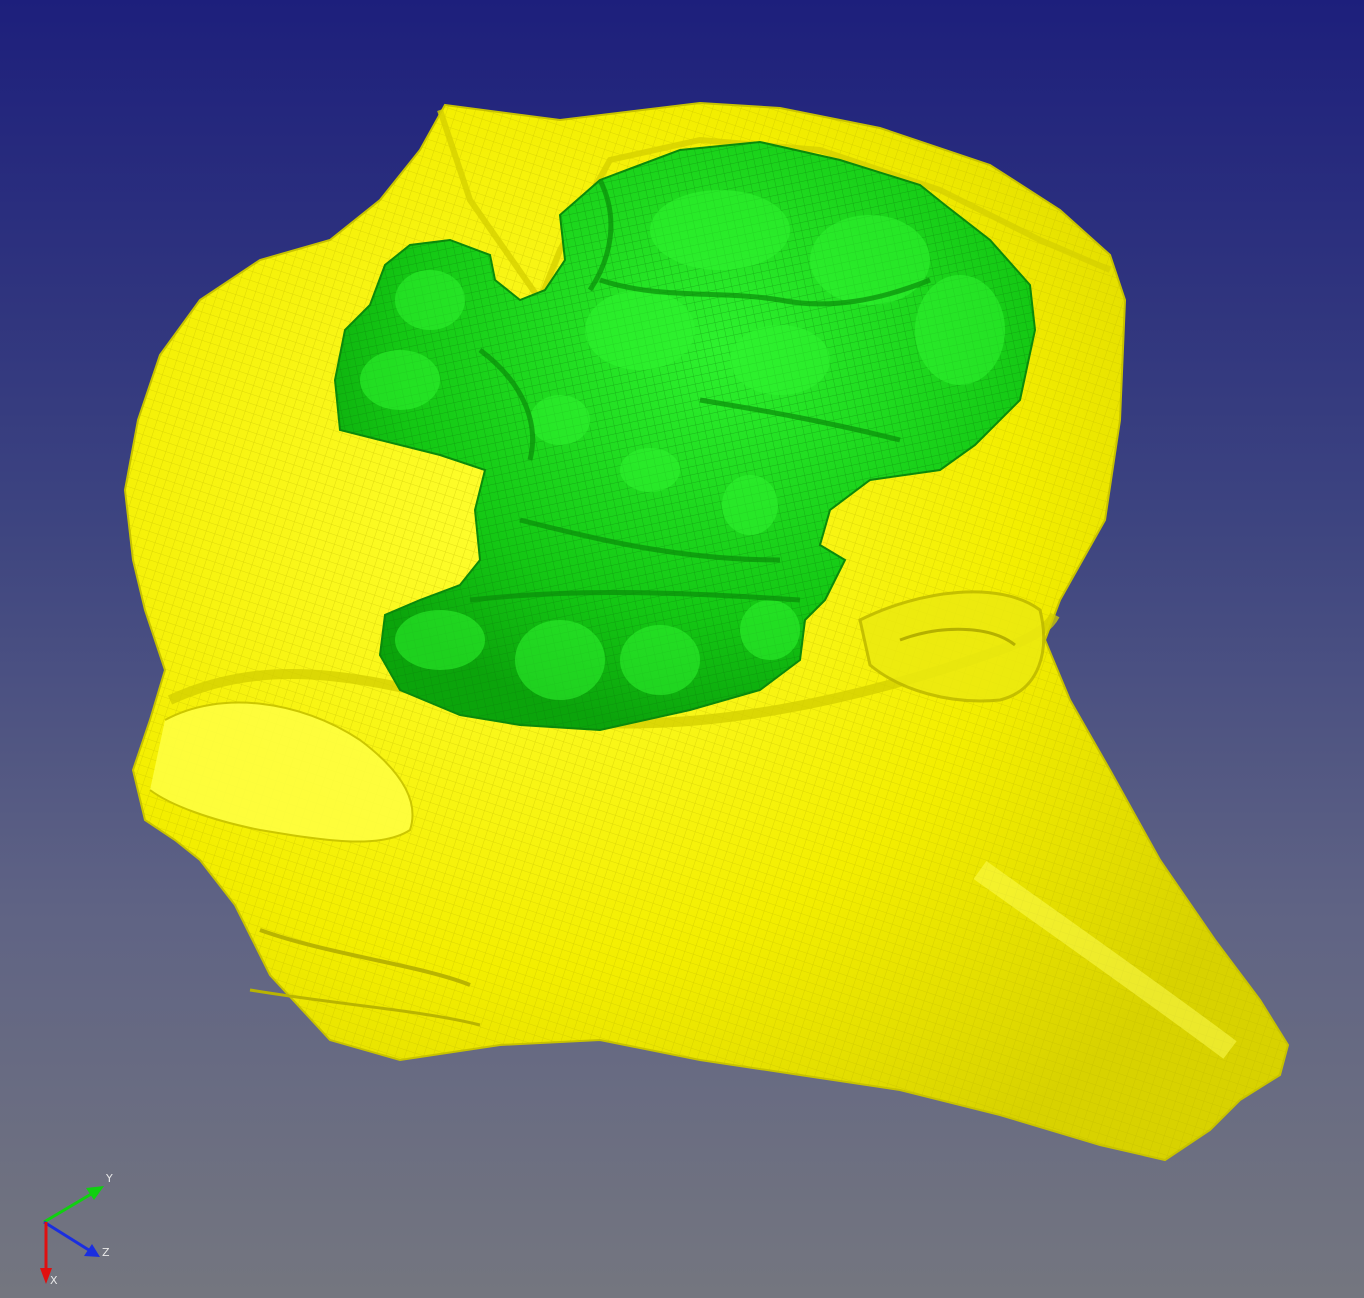  What do you see at coordinates (46, 1253) in the screenshot?
I see `axis-x-arrow` at bounding box center [46, 1253].